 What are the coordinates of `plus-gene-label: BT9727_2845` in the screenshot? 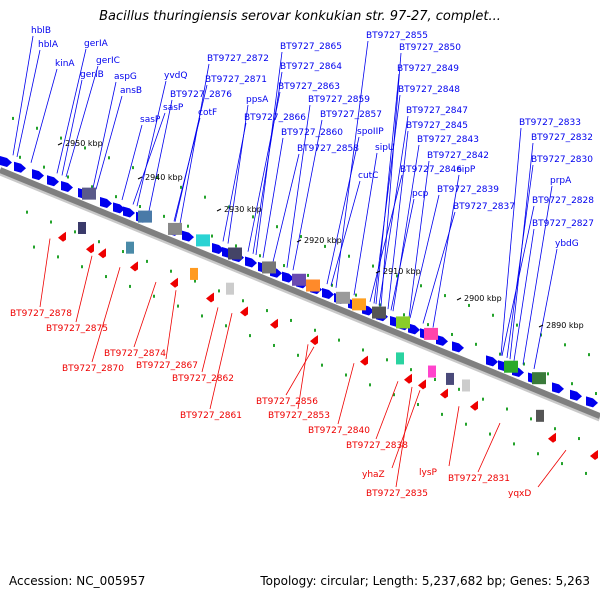 It's located at (437, 126).